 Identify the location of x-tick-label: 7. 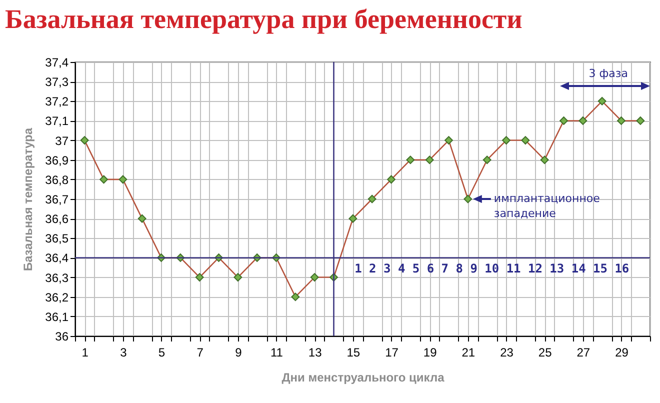
(200, 353).